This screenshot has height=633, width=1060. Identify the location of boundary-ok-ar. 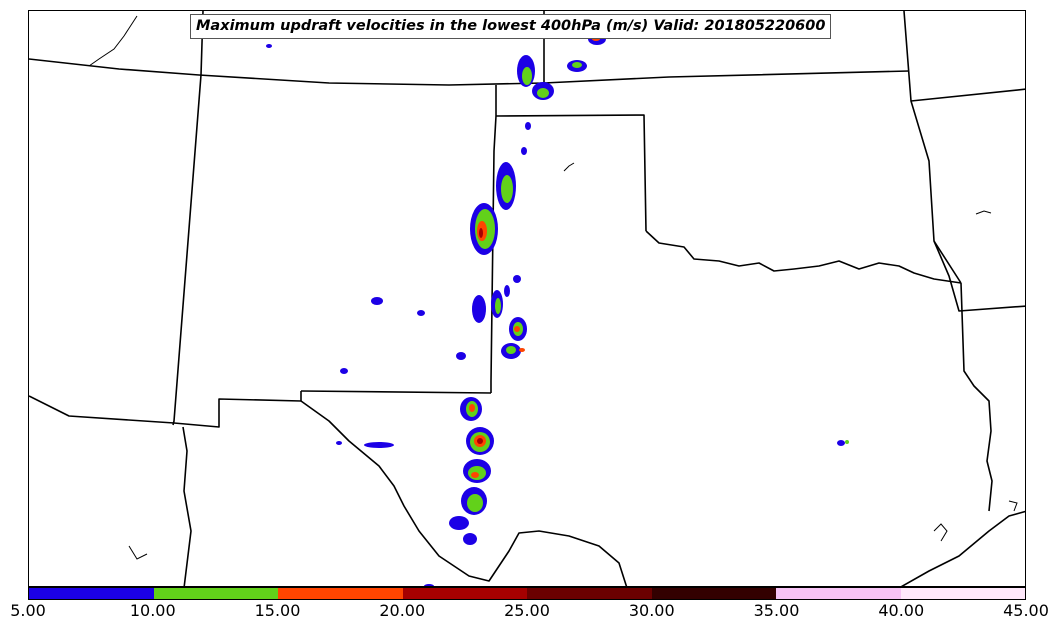
(947, 262).